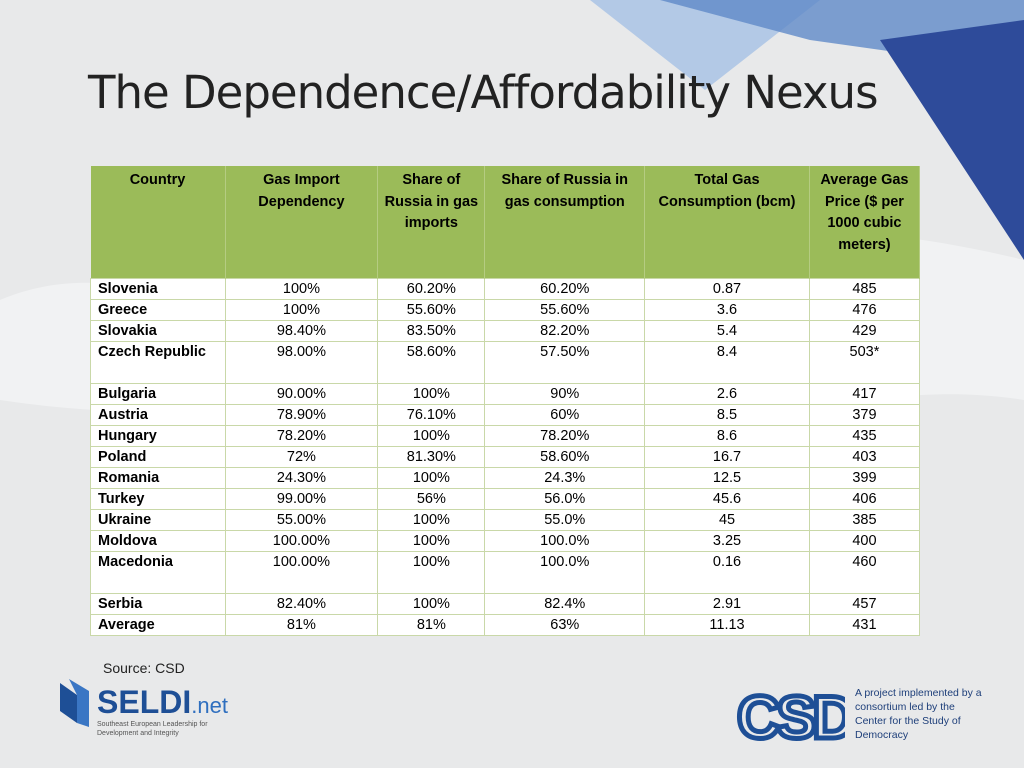  Describe the element at coordinates (864, 478) in the screenshot. I see `table-cell: 399` at that location.